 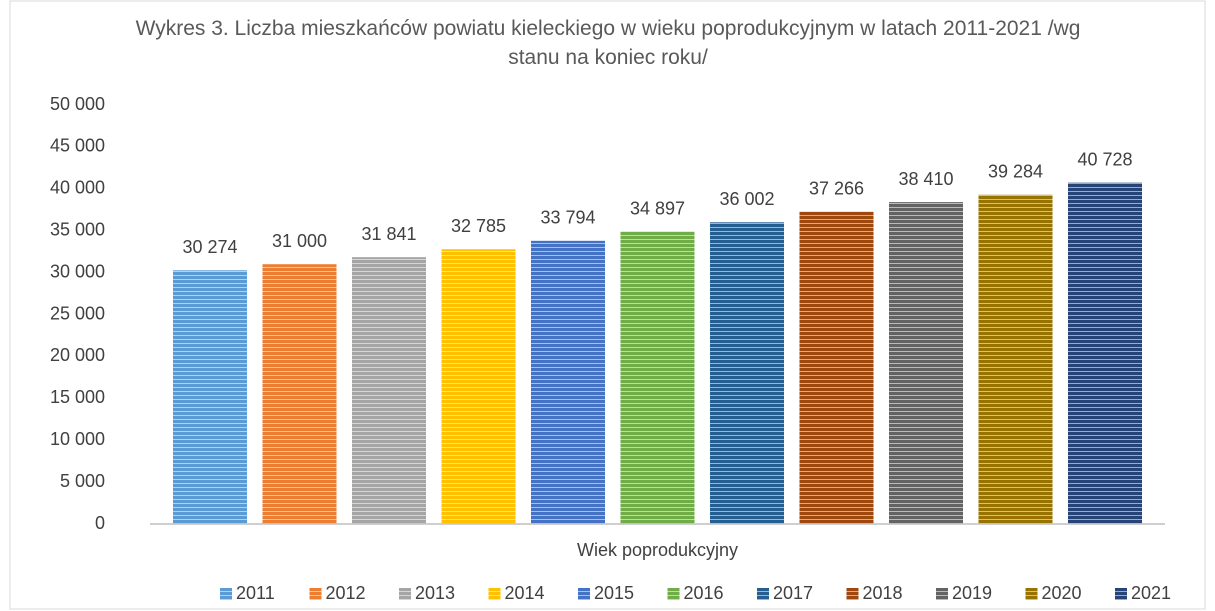 I want to click on legend-label: 2020, so click(x=1062, y=593).